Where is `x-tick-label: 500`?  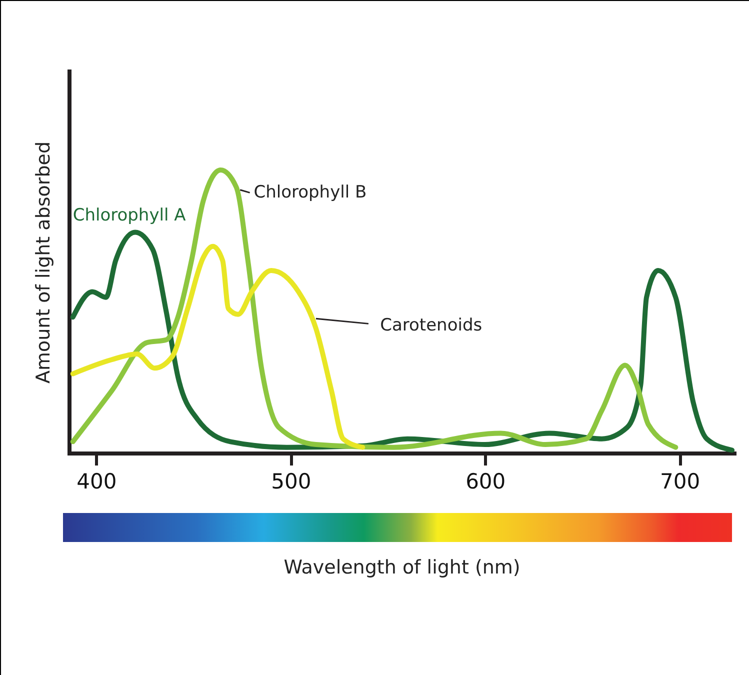 x-tick-label: 500 is located at coordinates (291, 482).